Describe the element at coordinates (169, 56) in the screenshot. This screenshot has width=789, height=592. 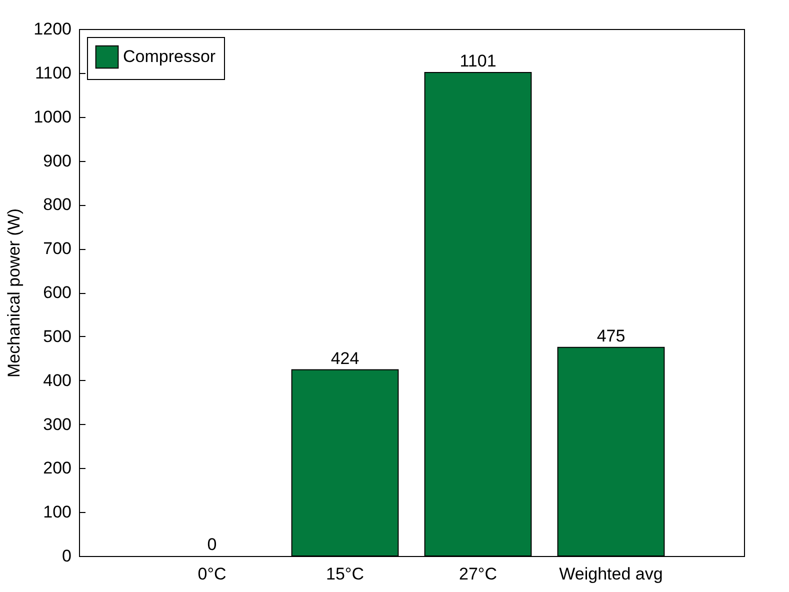
I see `legend-label: Compressor` at that location.